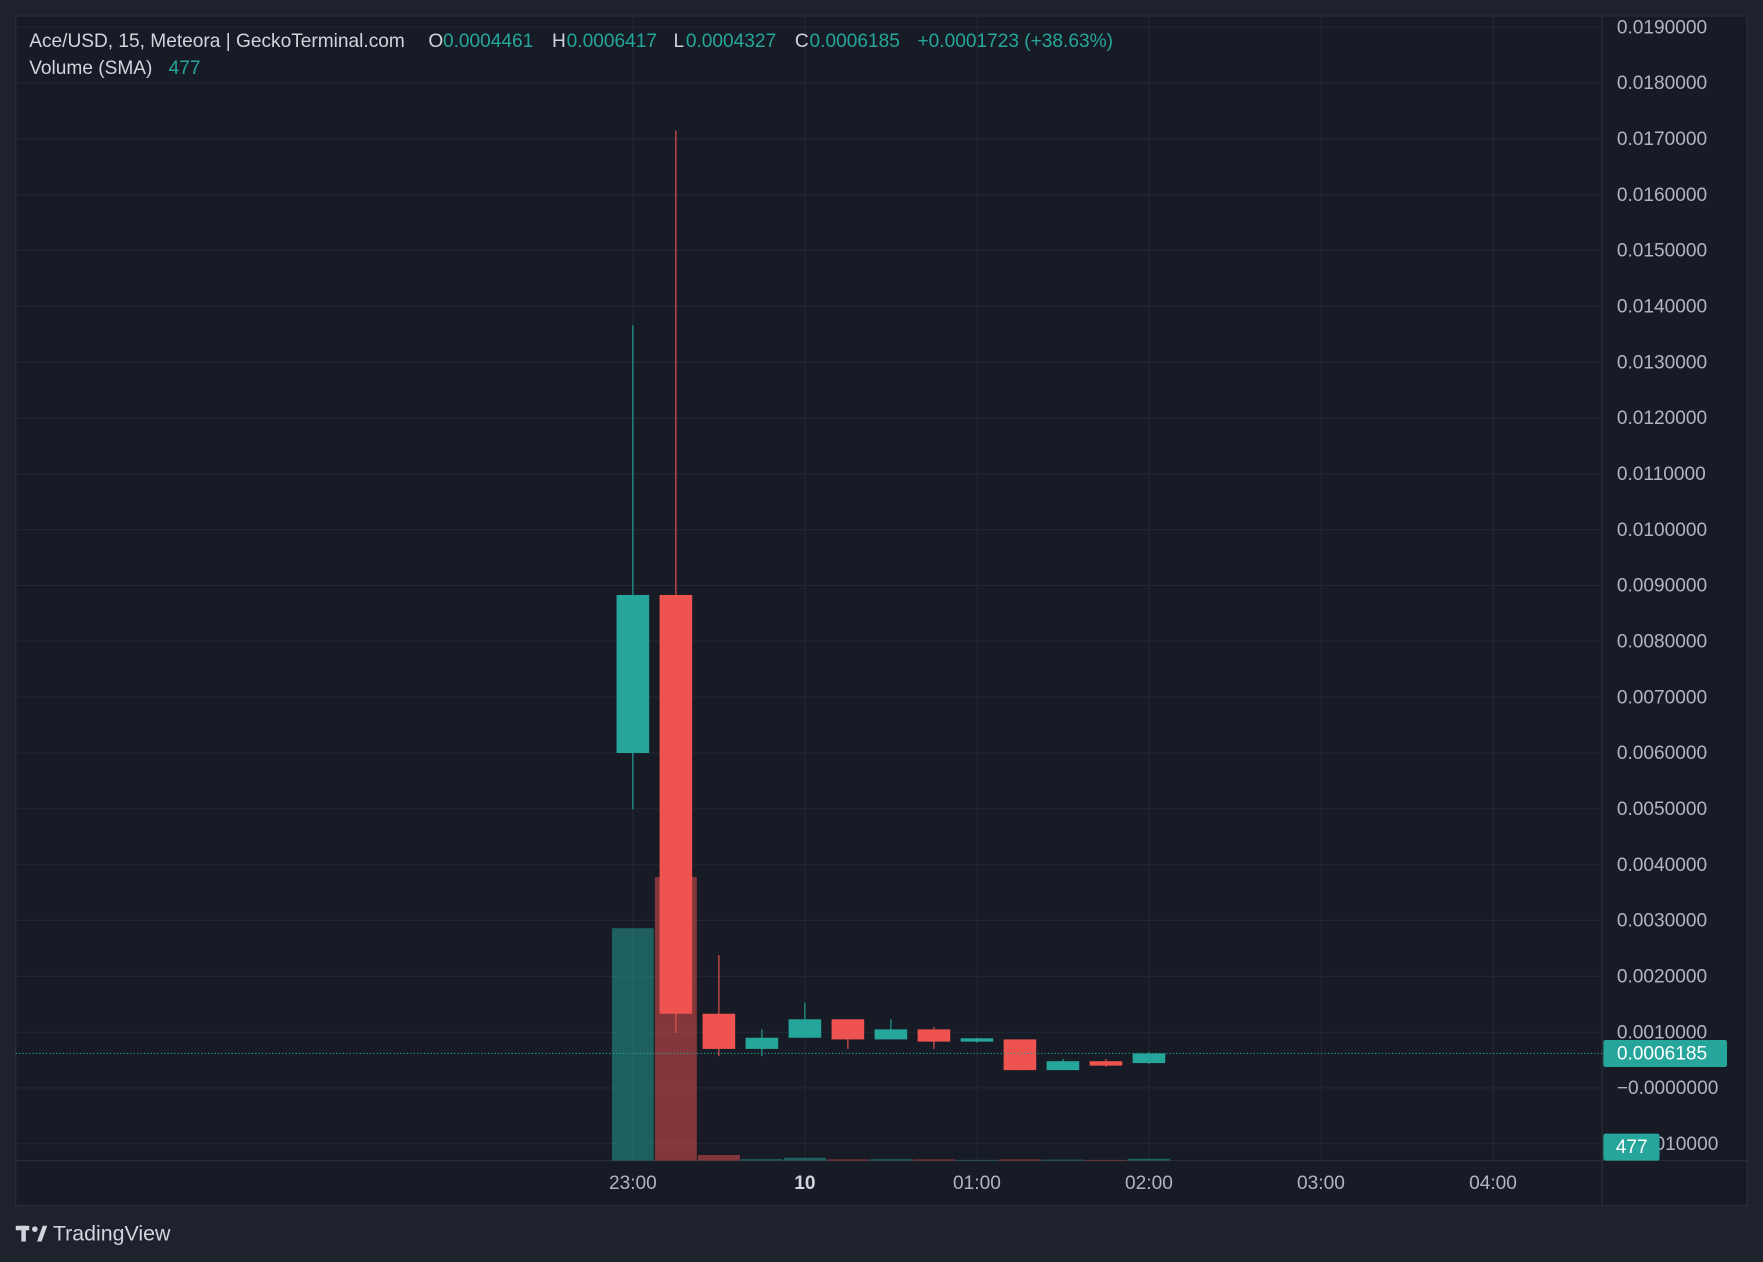 The width and height of the screenshot is (1763, 1262). I want to click on high-letter: H, so click(559, 41).